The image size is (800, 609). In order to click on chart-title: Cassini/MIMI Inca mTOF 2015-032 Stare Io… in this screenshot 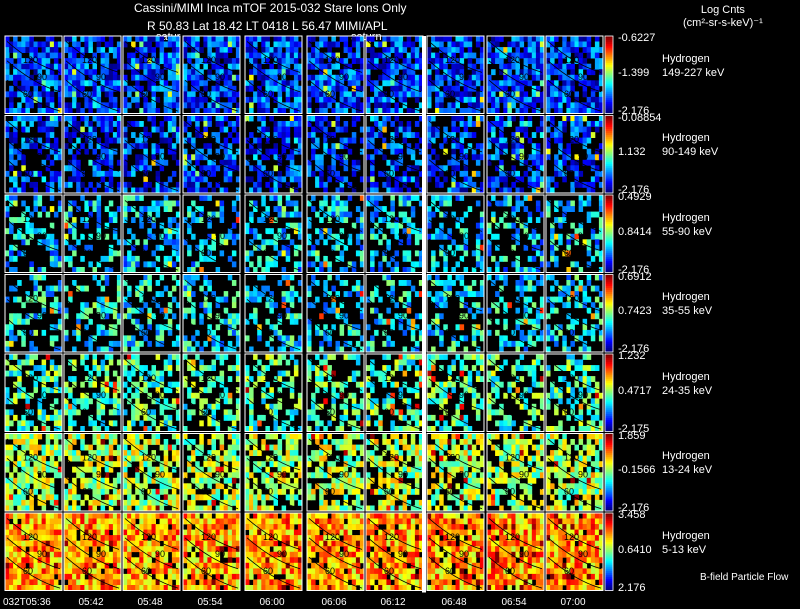, I will do `click(270, 8)`.